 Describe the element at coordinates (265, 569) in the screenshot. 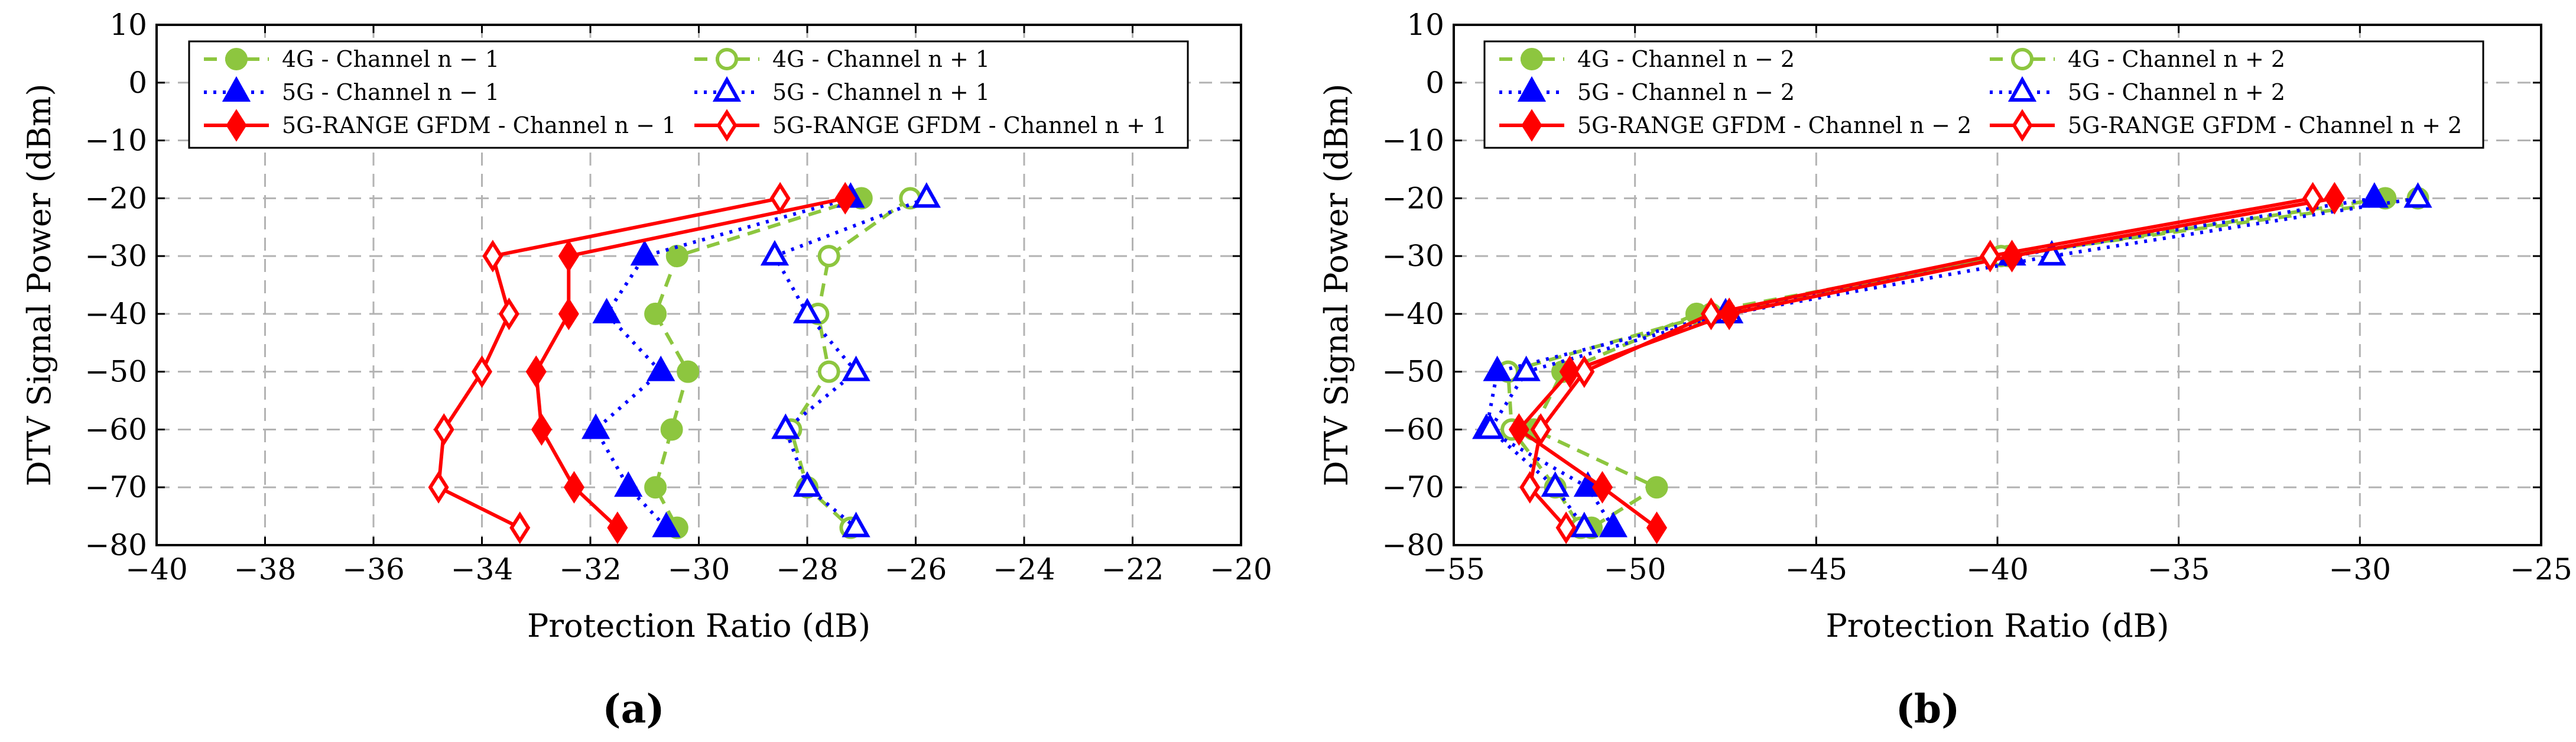

I see `x-tick-label: −38` at that location.